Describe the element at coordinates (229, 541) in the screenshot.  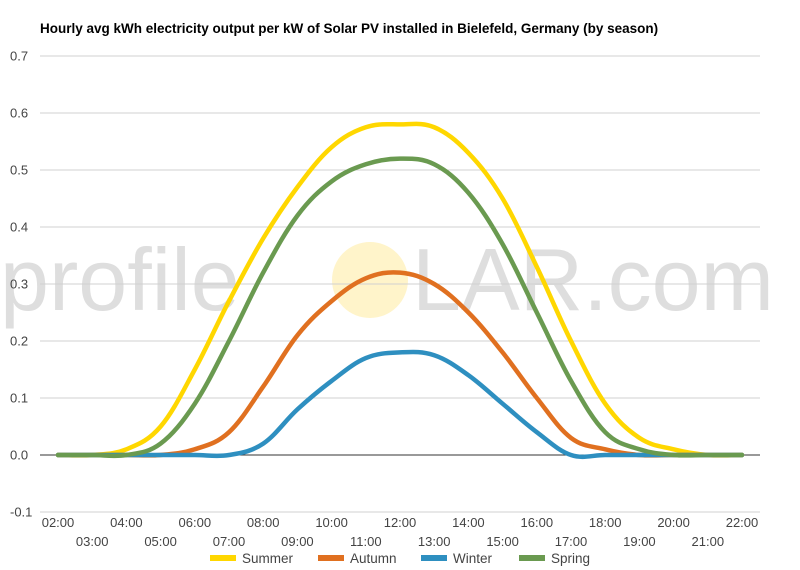
I see `x-tick-label: 07:00` at that location.